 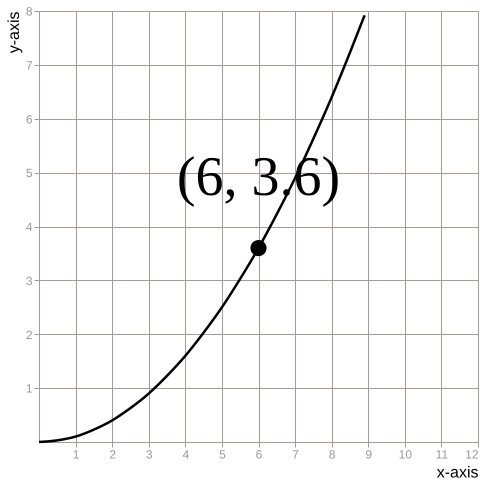 What do you see at coordinates (296, 455) in the screenshot?
I see `x-tick-label: 7` at bounding box center [296, 455].